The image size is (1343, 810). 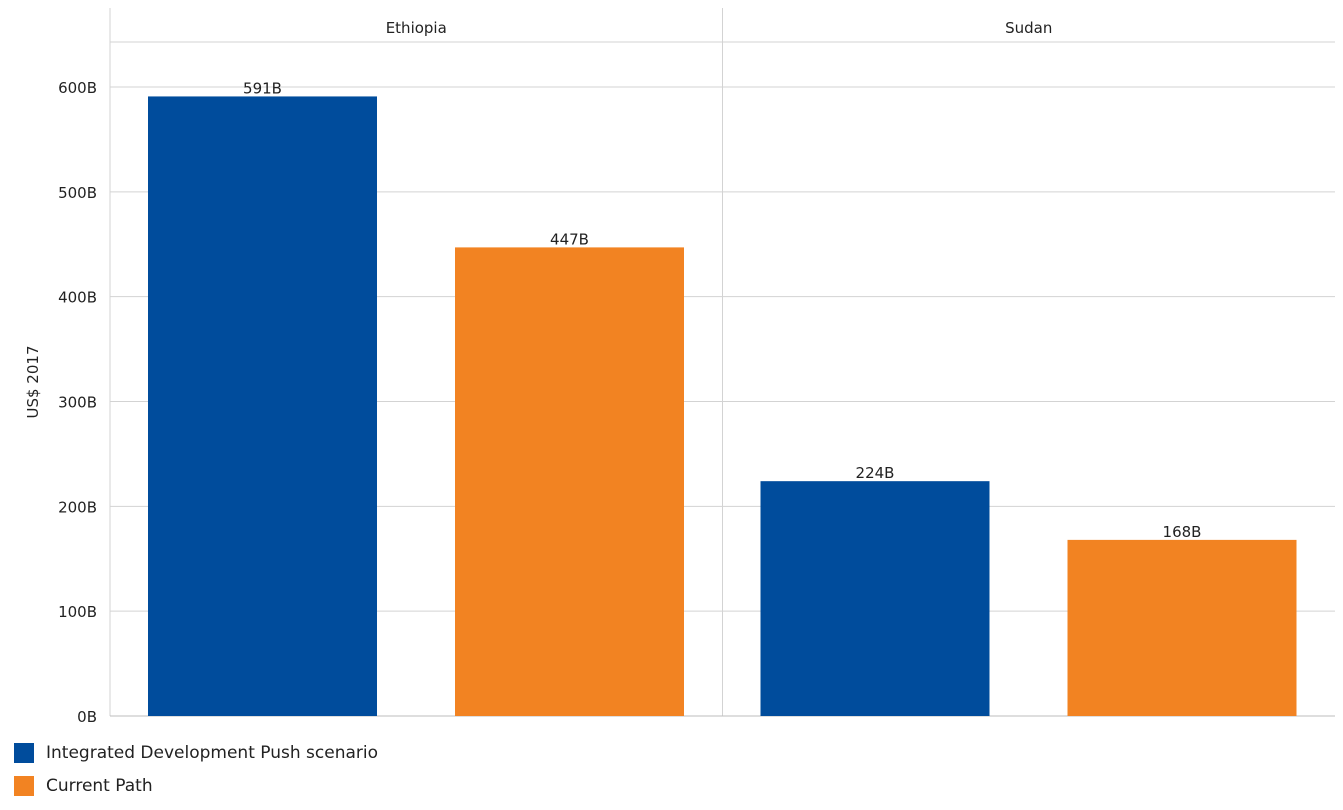 What do you see at coordinates (1182, 532) in the screenshot?
I see `data-label: 168B` at bounding box center [1182, 532].